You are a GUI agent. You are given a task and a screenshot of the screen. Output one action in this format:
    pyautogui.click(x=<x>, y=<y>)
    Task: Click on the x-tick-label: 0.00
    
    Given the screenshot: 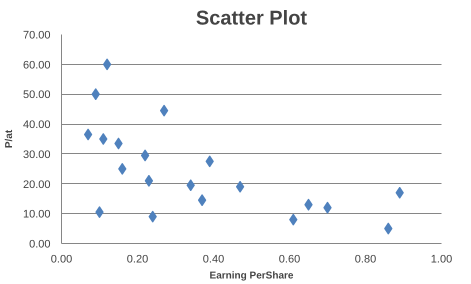 What is the action you would take?
    pyautogui.click(x=61, y=260)
    